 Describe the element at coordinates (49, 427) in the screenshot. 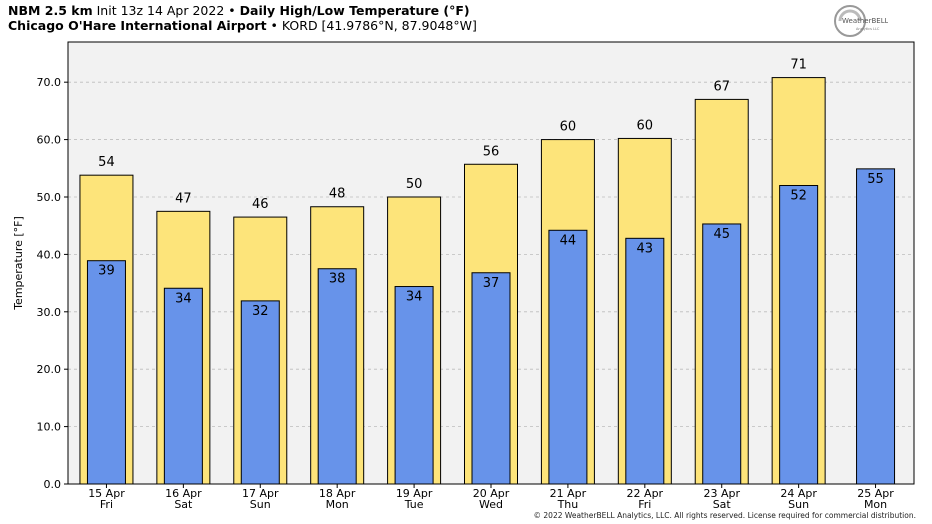

I see `y-tick-label: 10.0` at that location.